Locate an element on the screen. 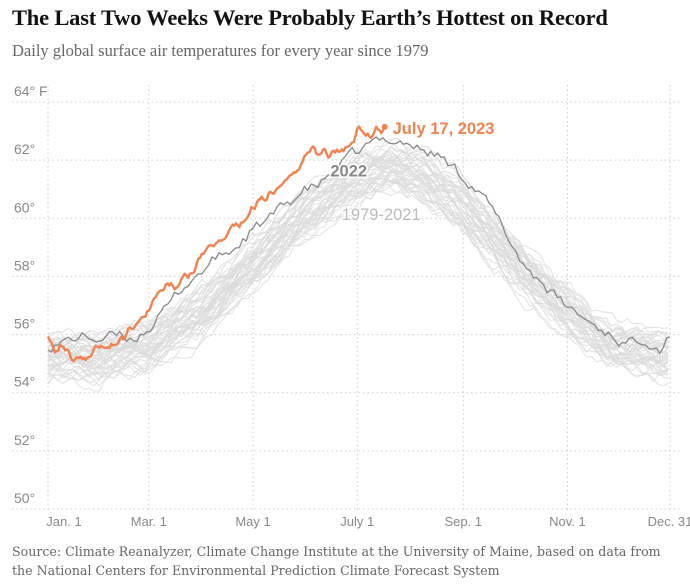  annotation-2023: July 17, 2023 is located at coordinates (444, 129).